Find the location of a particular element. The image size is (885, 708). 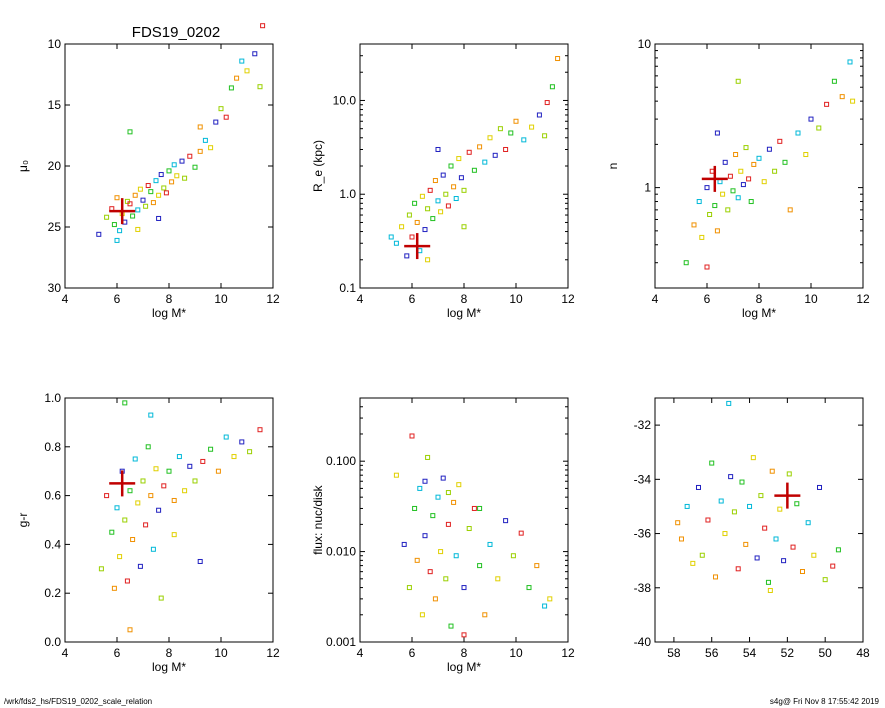

x-tick-label: 12 is located at coordinates (273, 653).